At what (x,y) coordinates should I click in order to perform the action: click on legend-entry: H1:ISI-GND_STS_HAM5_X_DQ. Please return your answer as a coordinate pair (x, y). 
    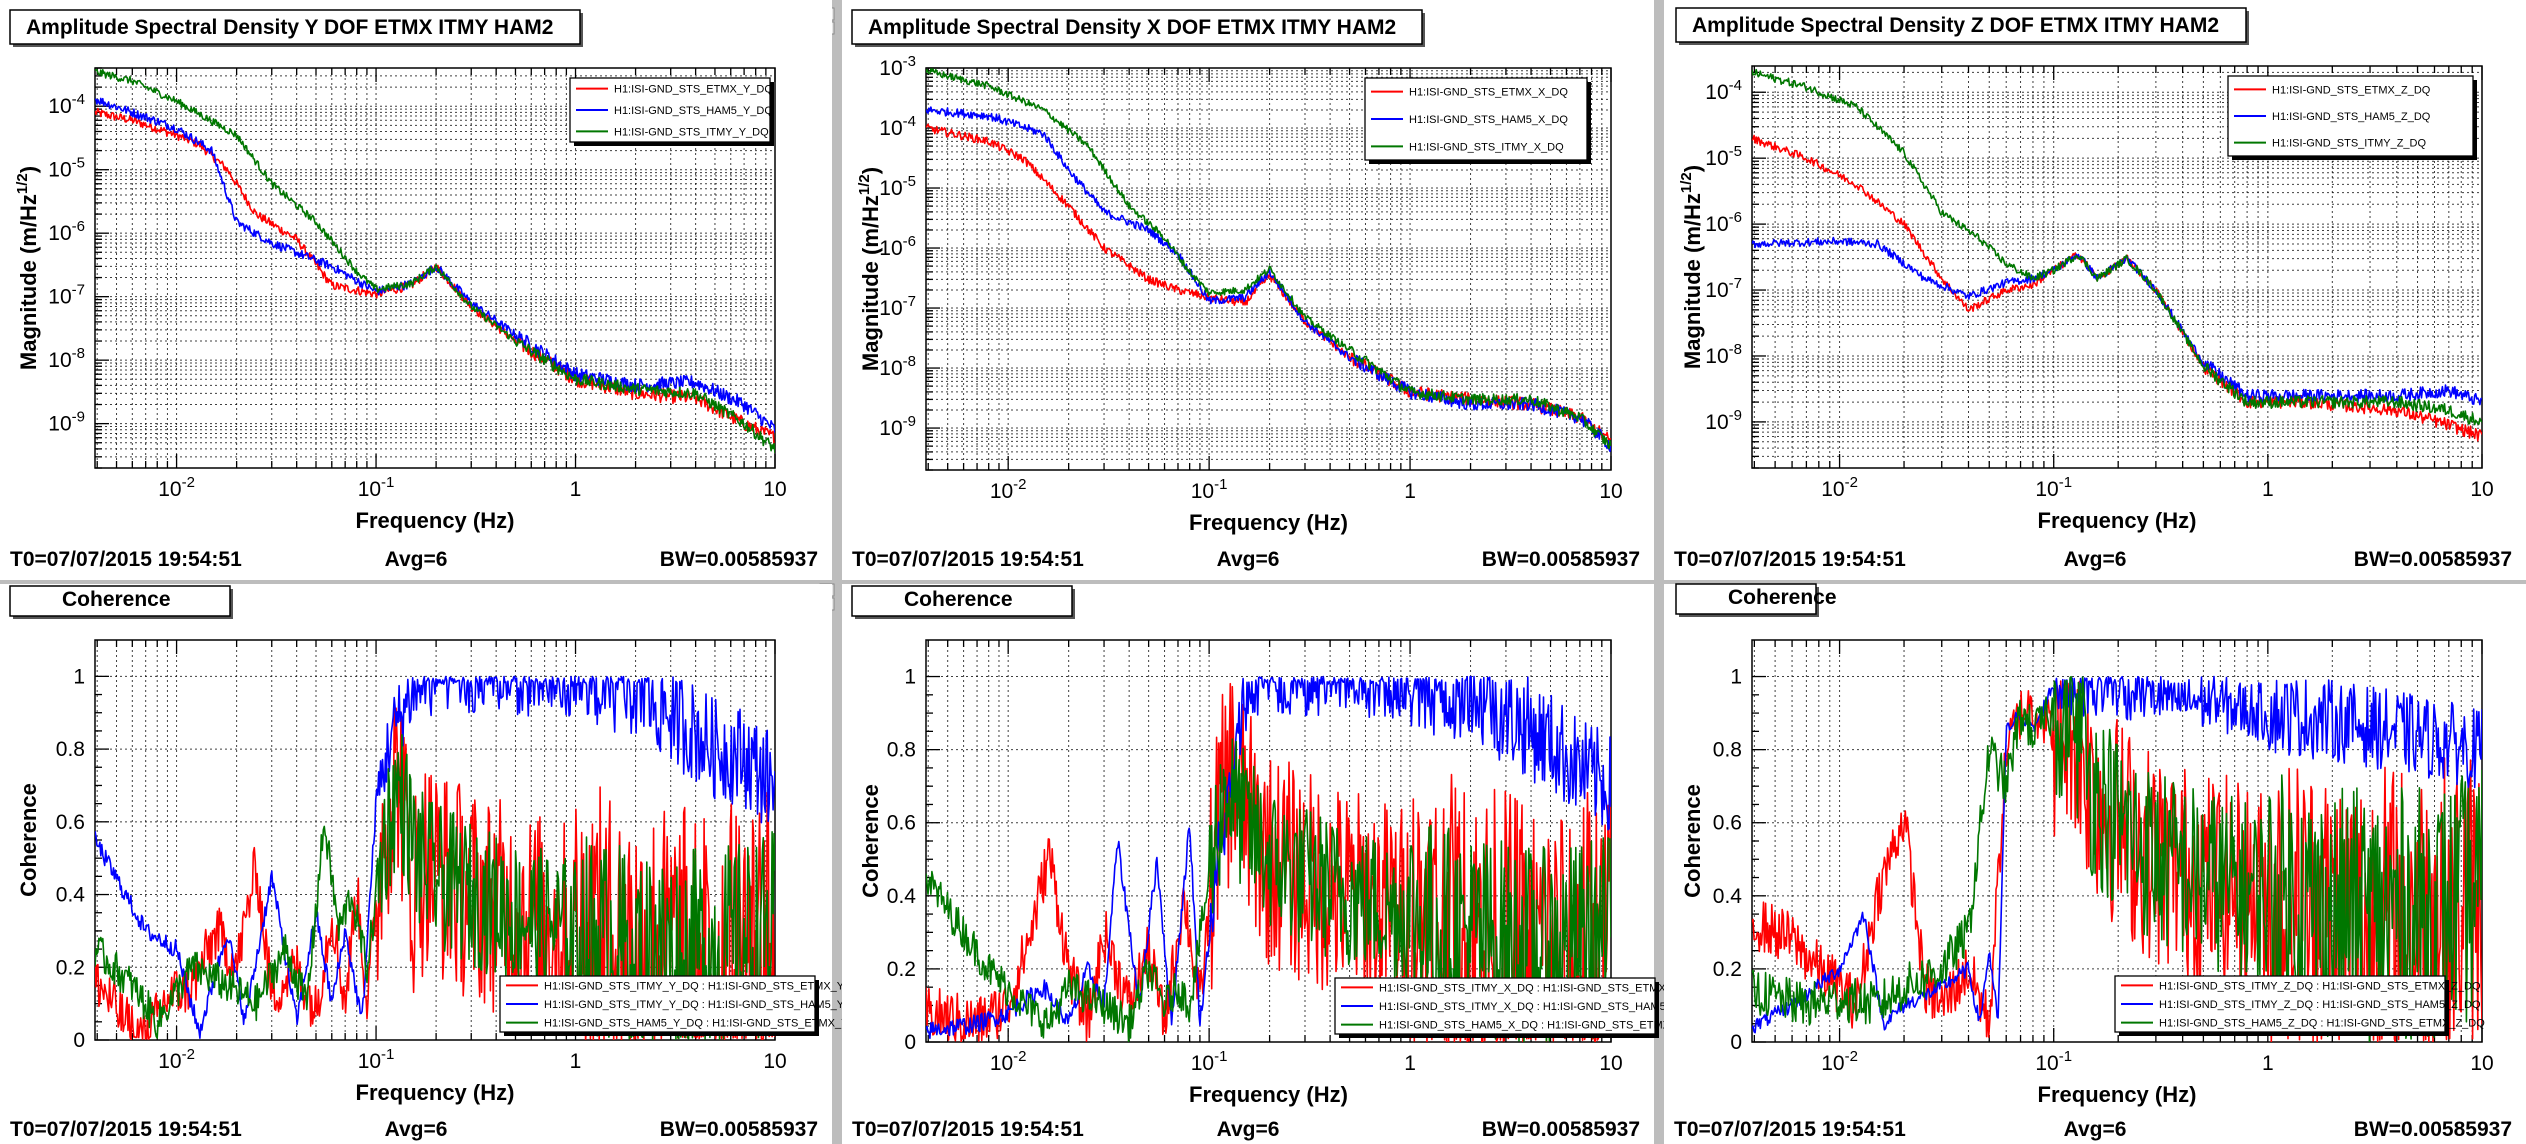
    Looking at the image, I should click on (1542, 1026).